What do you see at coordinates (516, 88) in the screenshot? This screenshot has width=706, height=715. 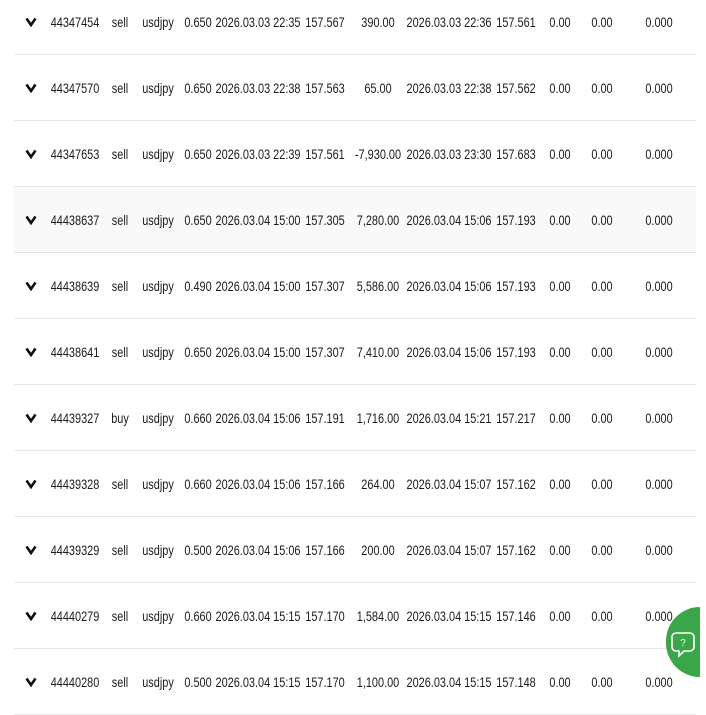 I see `table-cell: 157.562` at bounding box center [516, 88].